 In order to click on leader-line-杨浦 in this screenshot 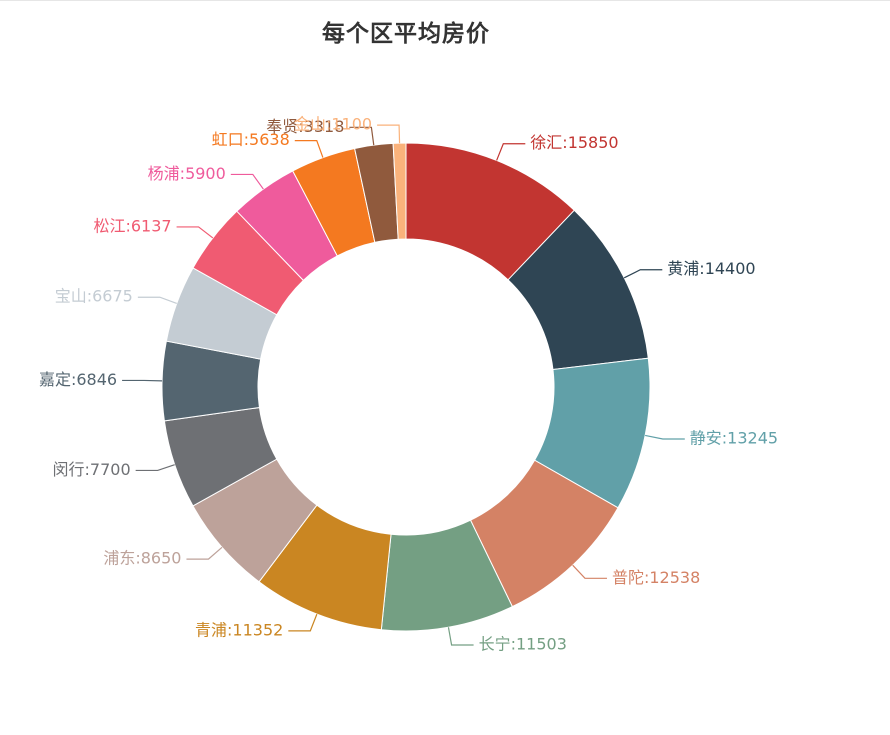, I will do `click(247, 181)`.